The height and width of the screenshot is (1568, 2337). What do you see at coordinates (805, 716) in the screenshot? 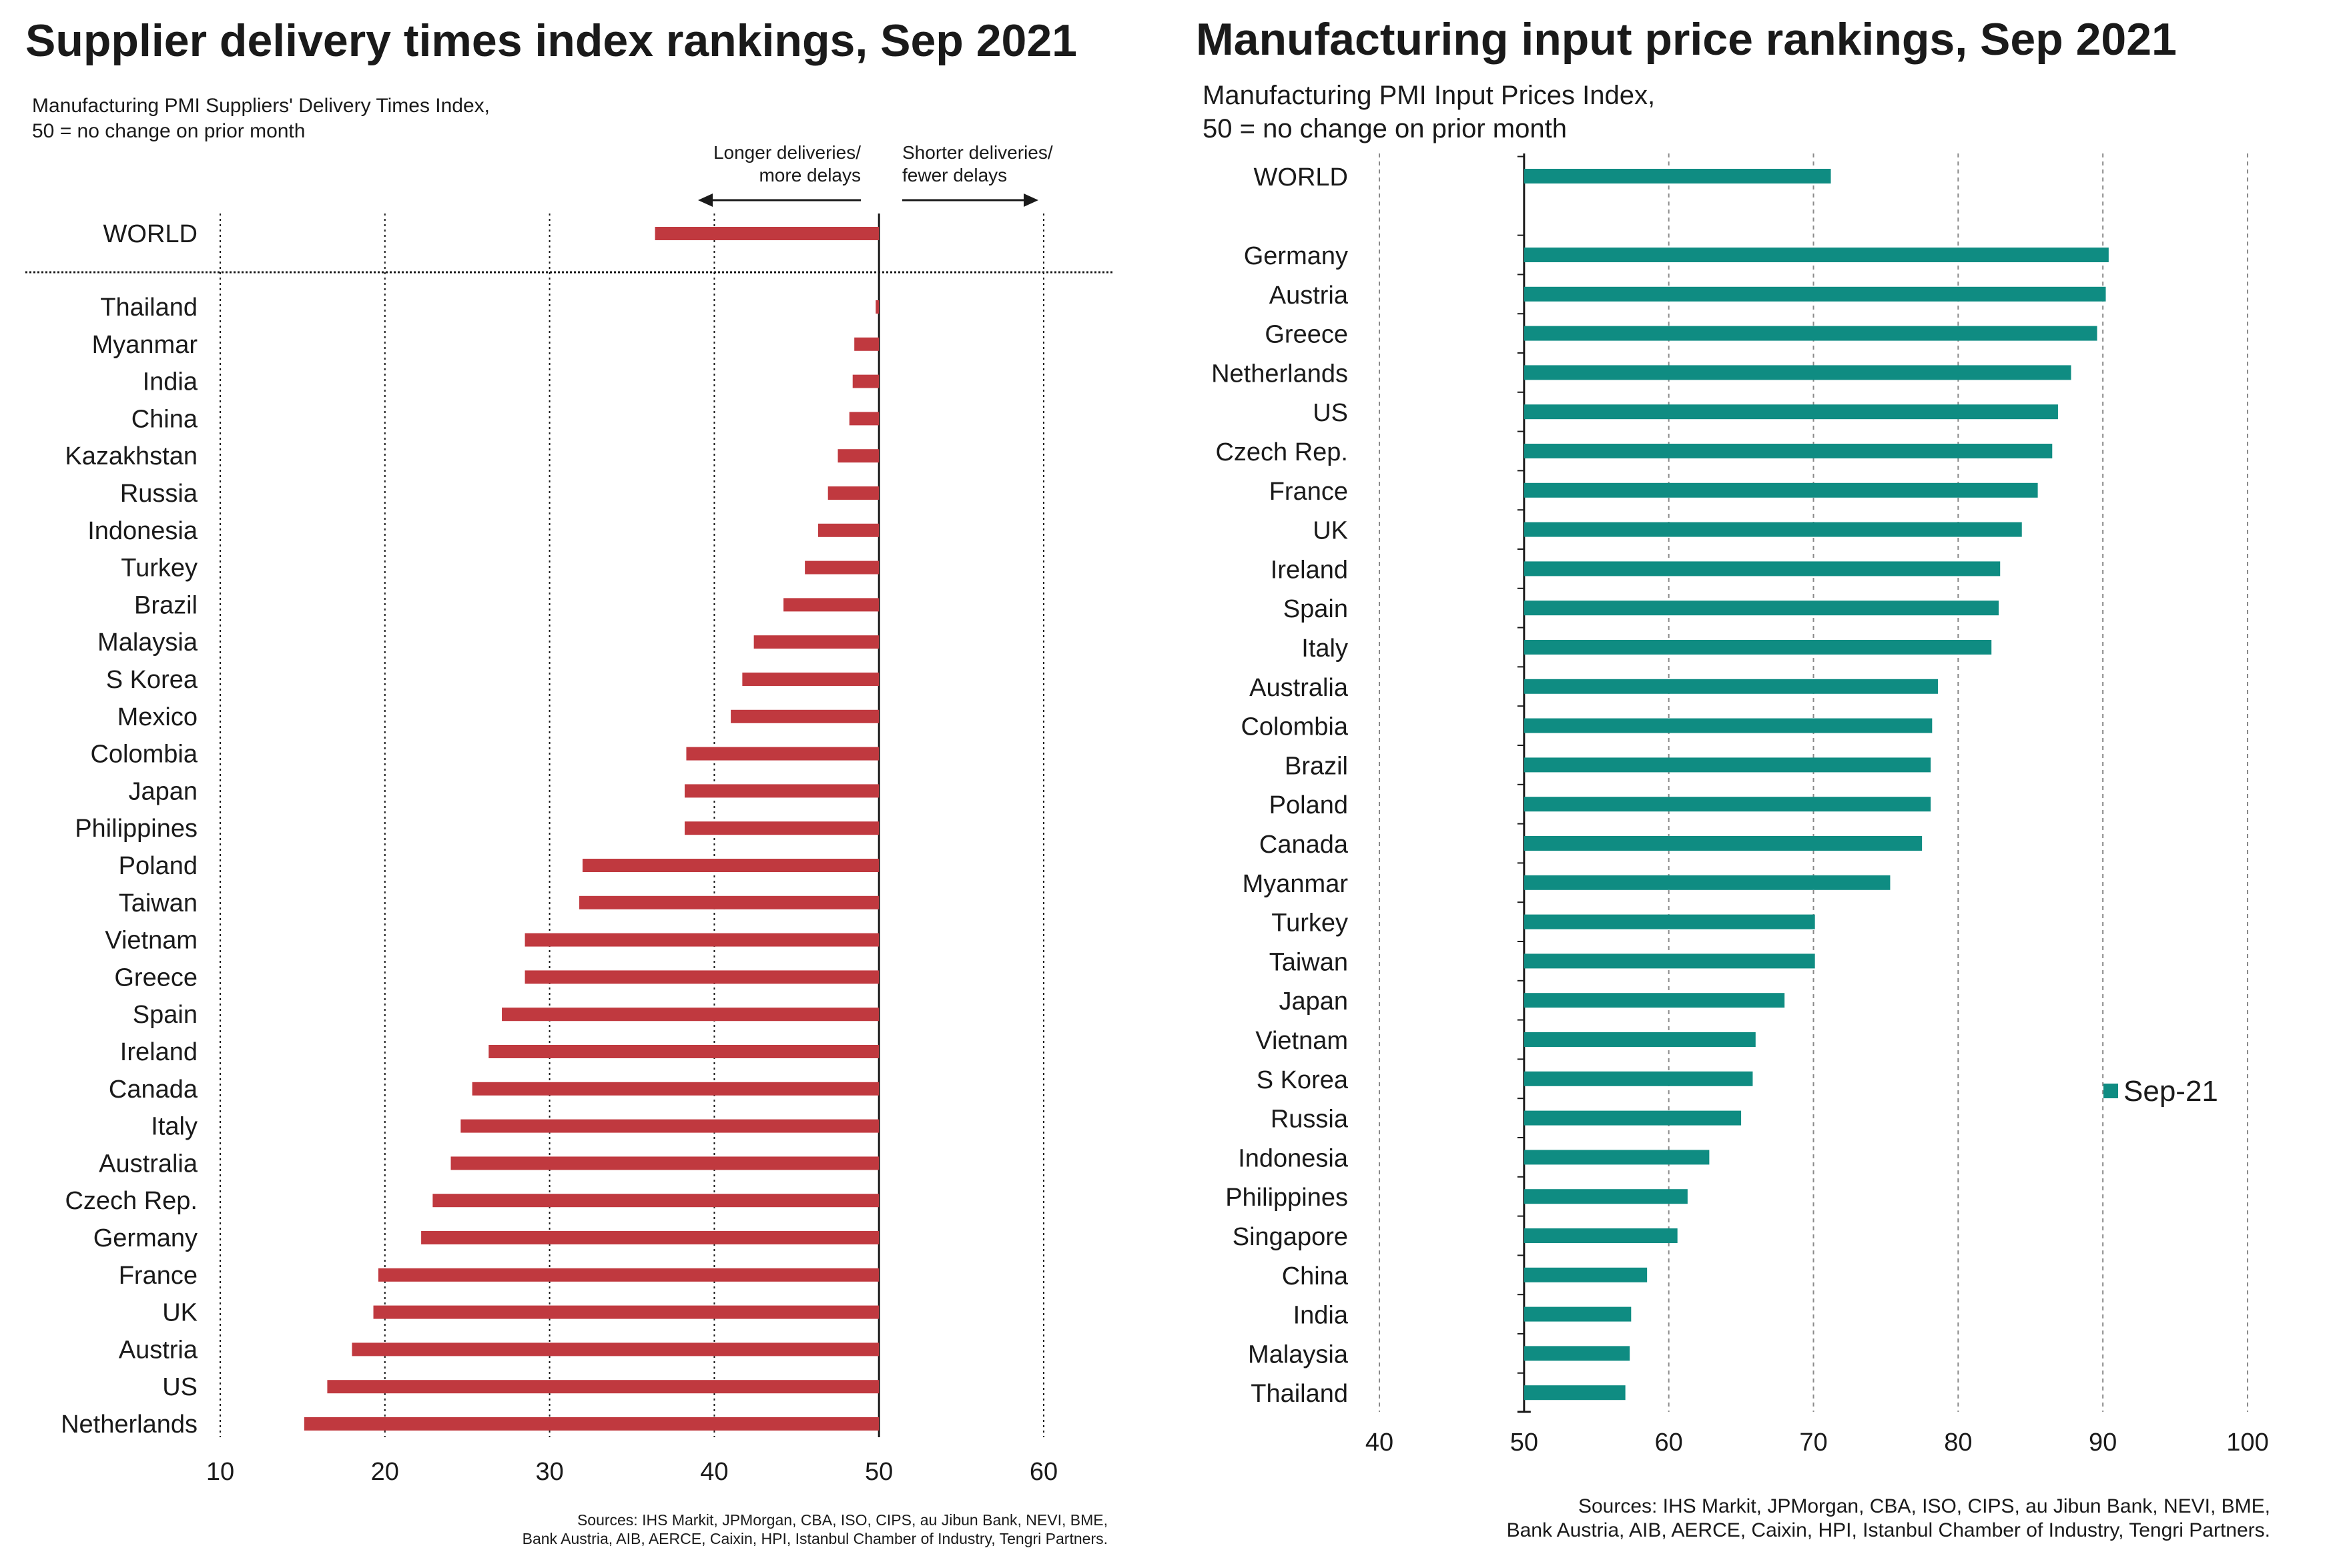
I see `bar-mexico` at bounding box center [805, 716].